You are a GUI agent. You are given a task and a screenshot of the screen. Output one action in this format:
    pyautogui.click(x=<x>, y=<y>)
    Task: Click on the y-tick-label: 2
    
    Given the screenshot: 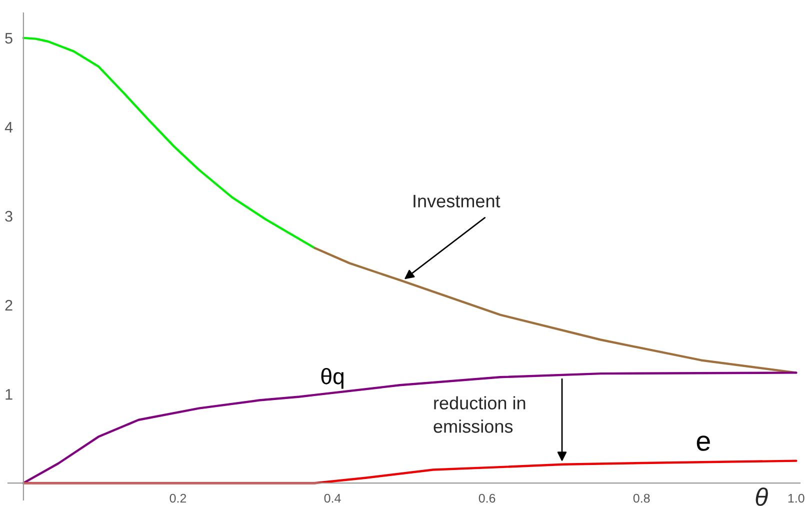 What is the action you would take?
    pyautogui.click(x=8, y=305)
    